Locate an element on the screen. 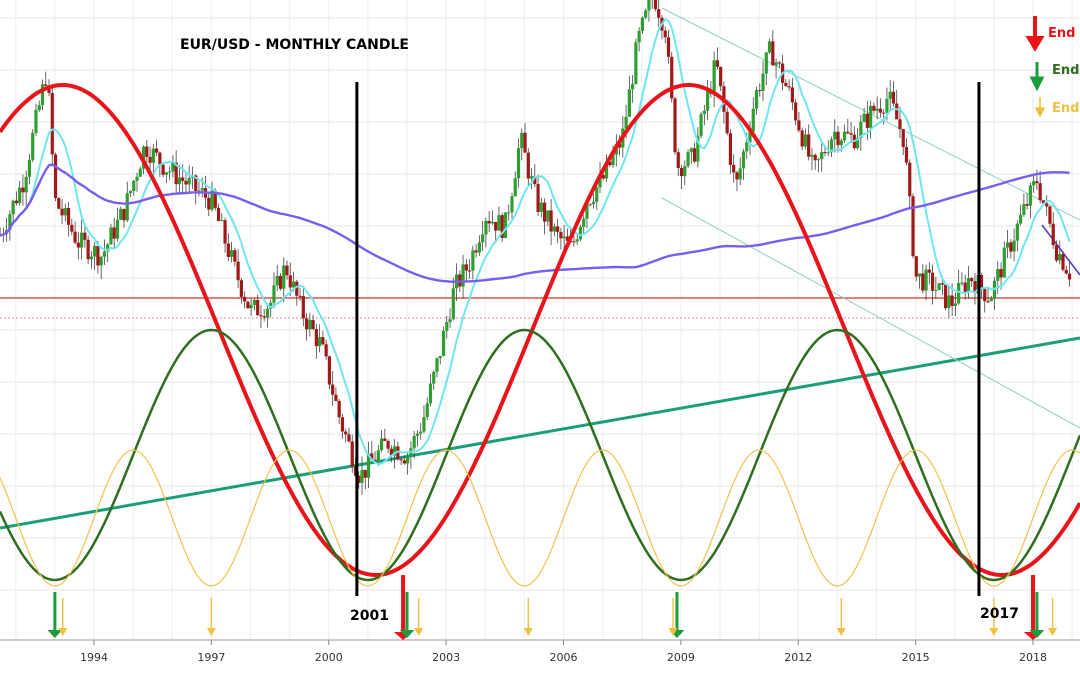  x-axis-ticks: 1994 1997 2000 2003 2006 2009 2012 2015 2018 is located at coordinates (563, 652).